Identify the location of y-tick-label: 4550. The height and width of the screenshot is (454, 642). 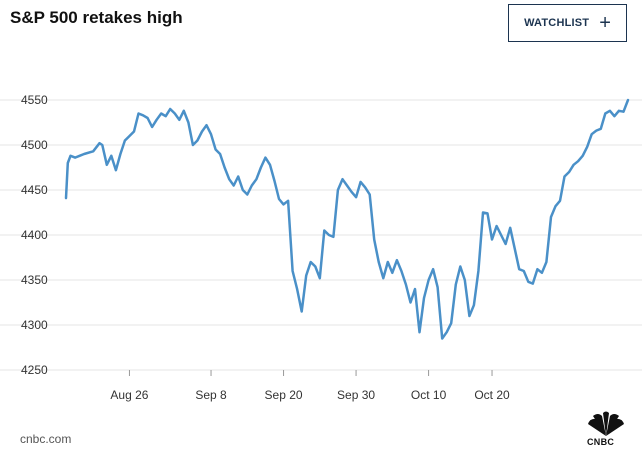
(34, 100).